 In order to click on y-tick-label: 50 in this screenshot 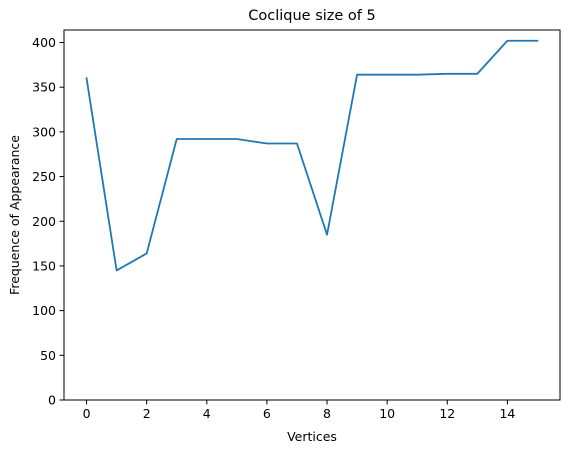, I will do `click(48, 355)`.